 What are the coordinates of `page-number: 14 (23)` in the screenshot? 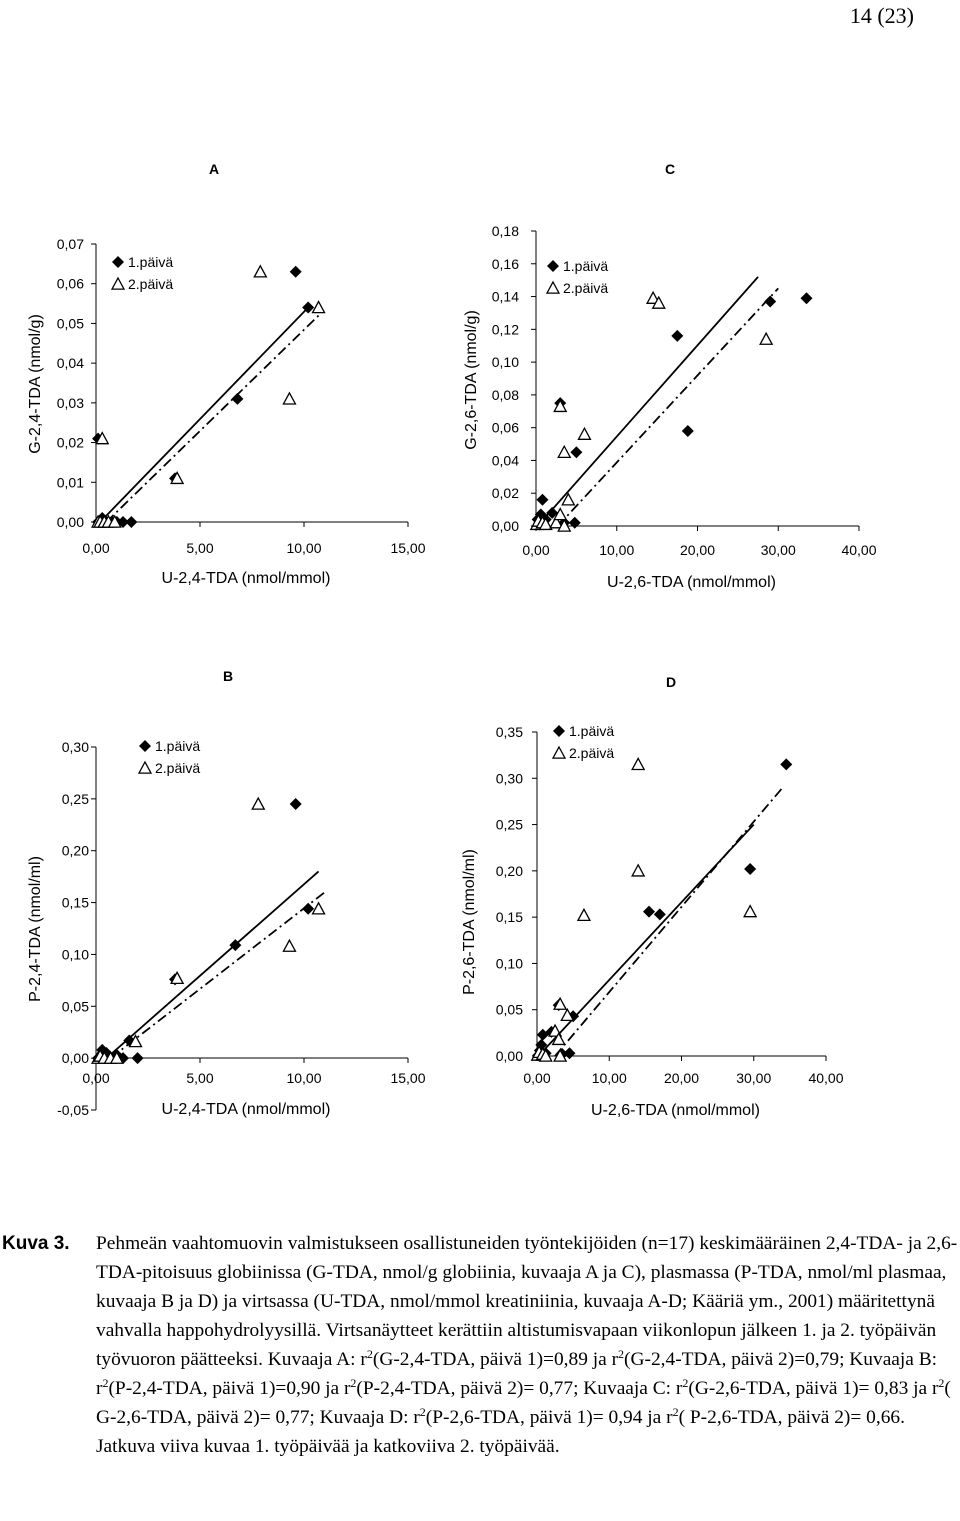 It's located at (881, 15).